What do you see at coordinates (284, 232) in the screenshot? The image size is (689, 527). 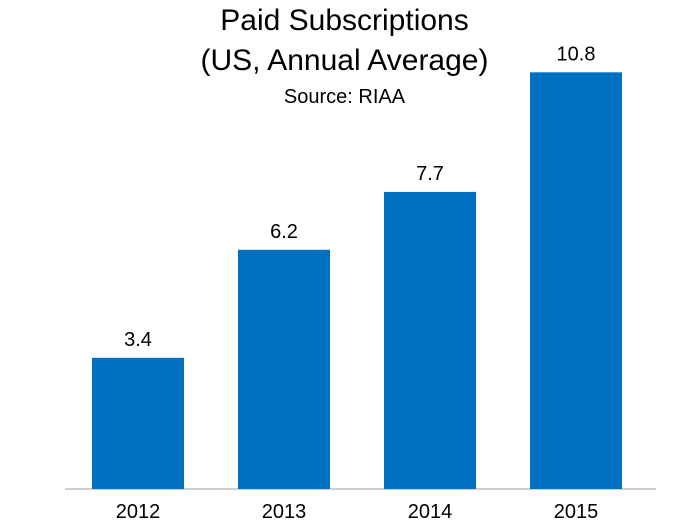 I see `data-label-2013: 6.2` at bounding box center [284, 232].